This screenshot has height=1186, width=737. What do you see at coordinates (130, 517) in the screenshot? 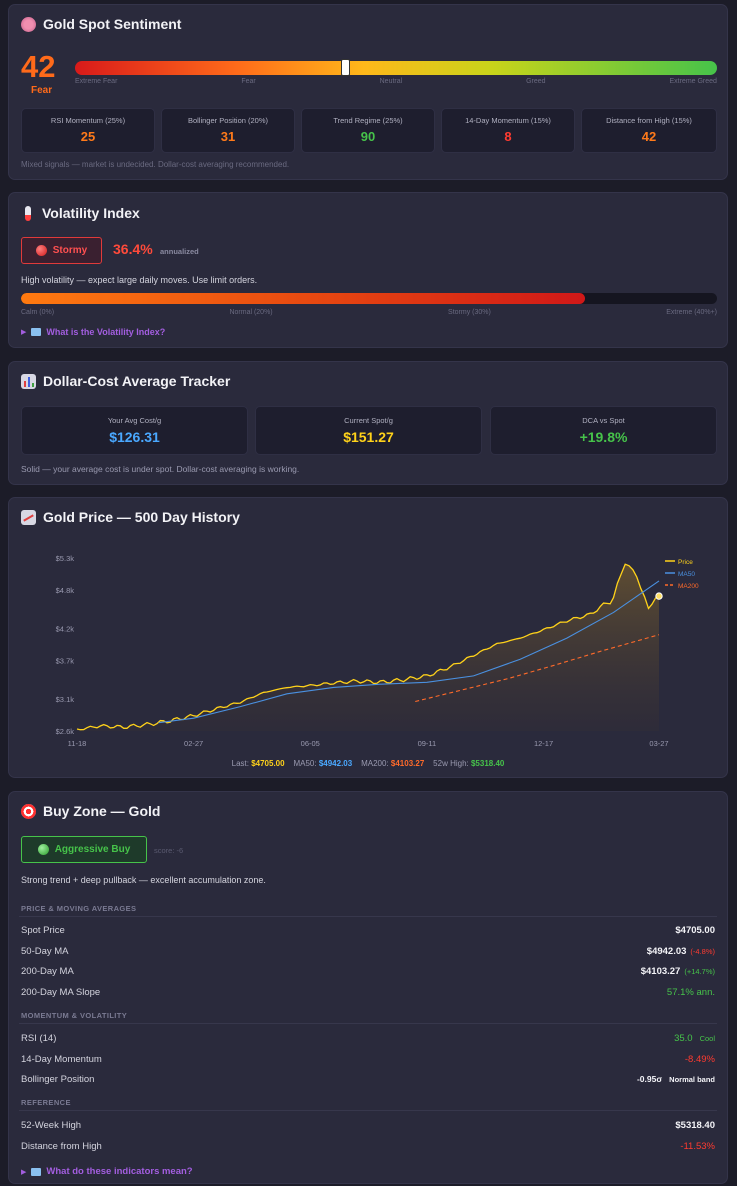
I see `history-title: Gold Price — 500 Day History` at bounding box center [130, 517].